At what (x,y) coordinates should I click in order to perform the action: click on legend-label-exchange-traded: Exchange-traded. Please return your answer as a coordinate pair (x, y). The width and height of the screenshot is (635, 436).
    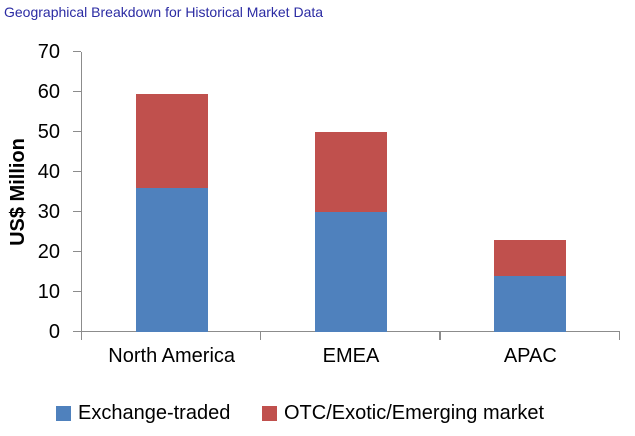
    Looking at the image, I should click on (154, 413).